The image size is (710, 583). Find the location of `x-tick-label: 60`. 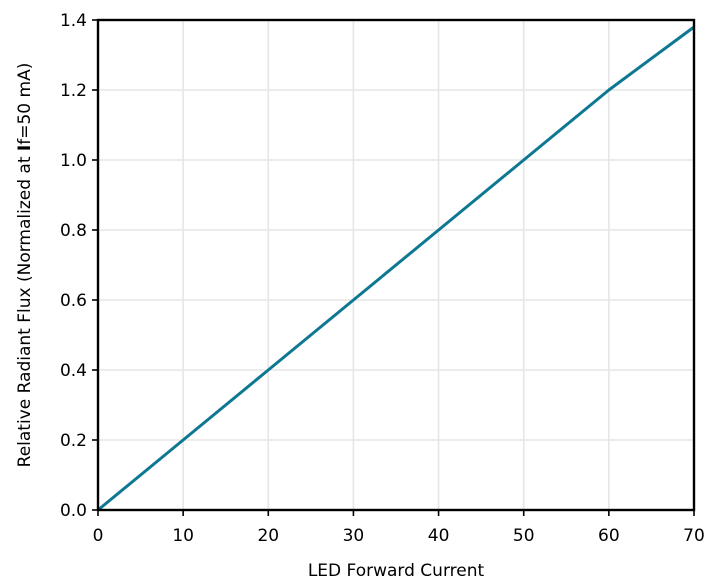

x-tick-label: 60 is located at coordinates (609, 536).